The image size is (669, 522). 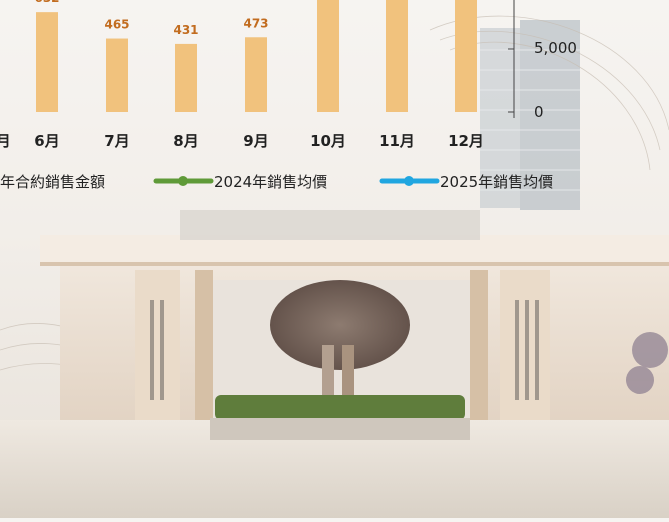 I want to click on x-tick-label: 5月, so click(x=5, y=141).